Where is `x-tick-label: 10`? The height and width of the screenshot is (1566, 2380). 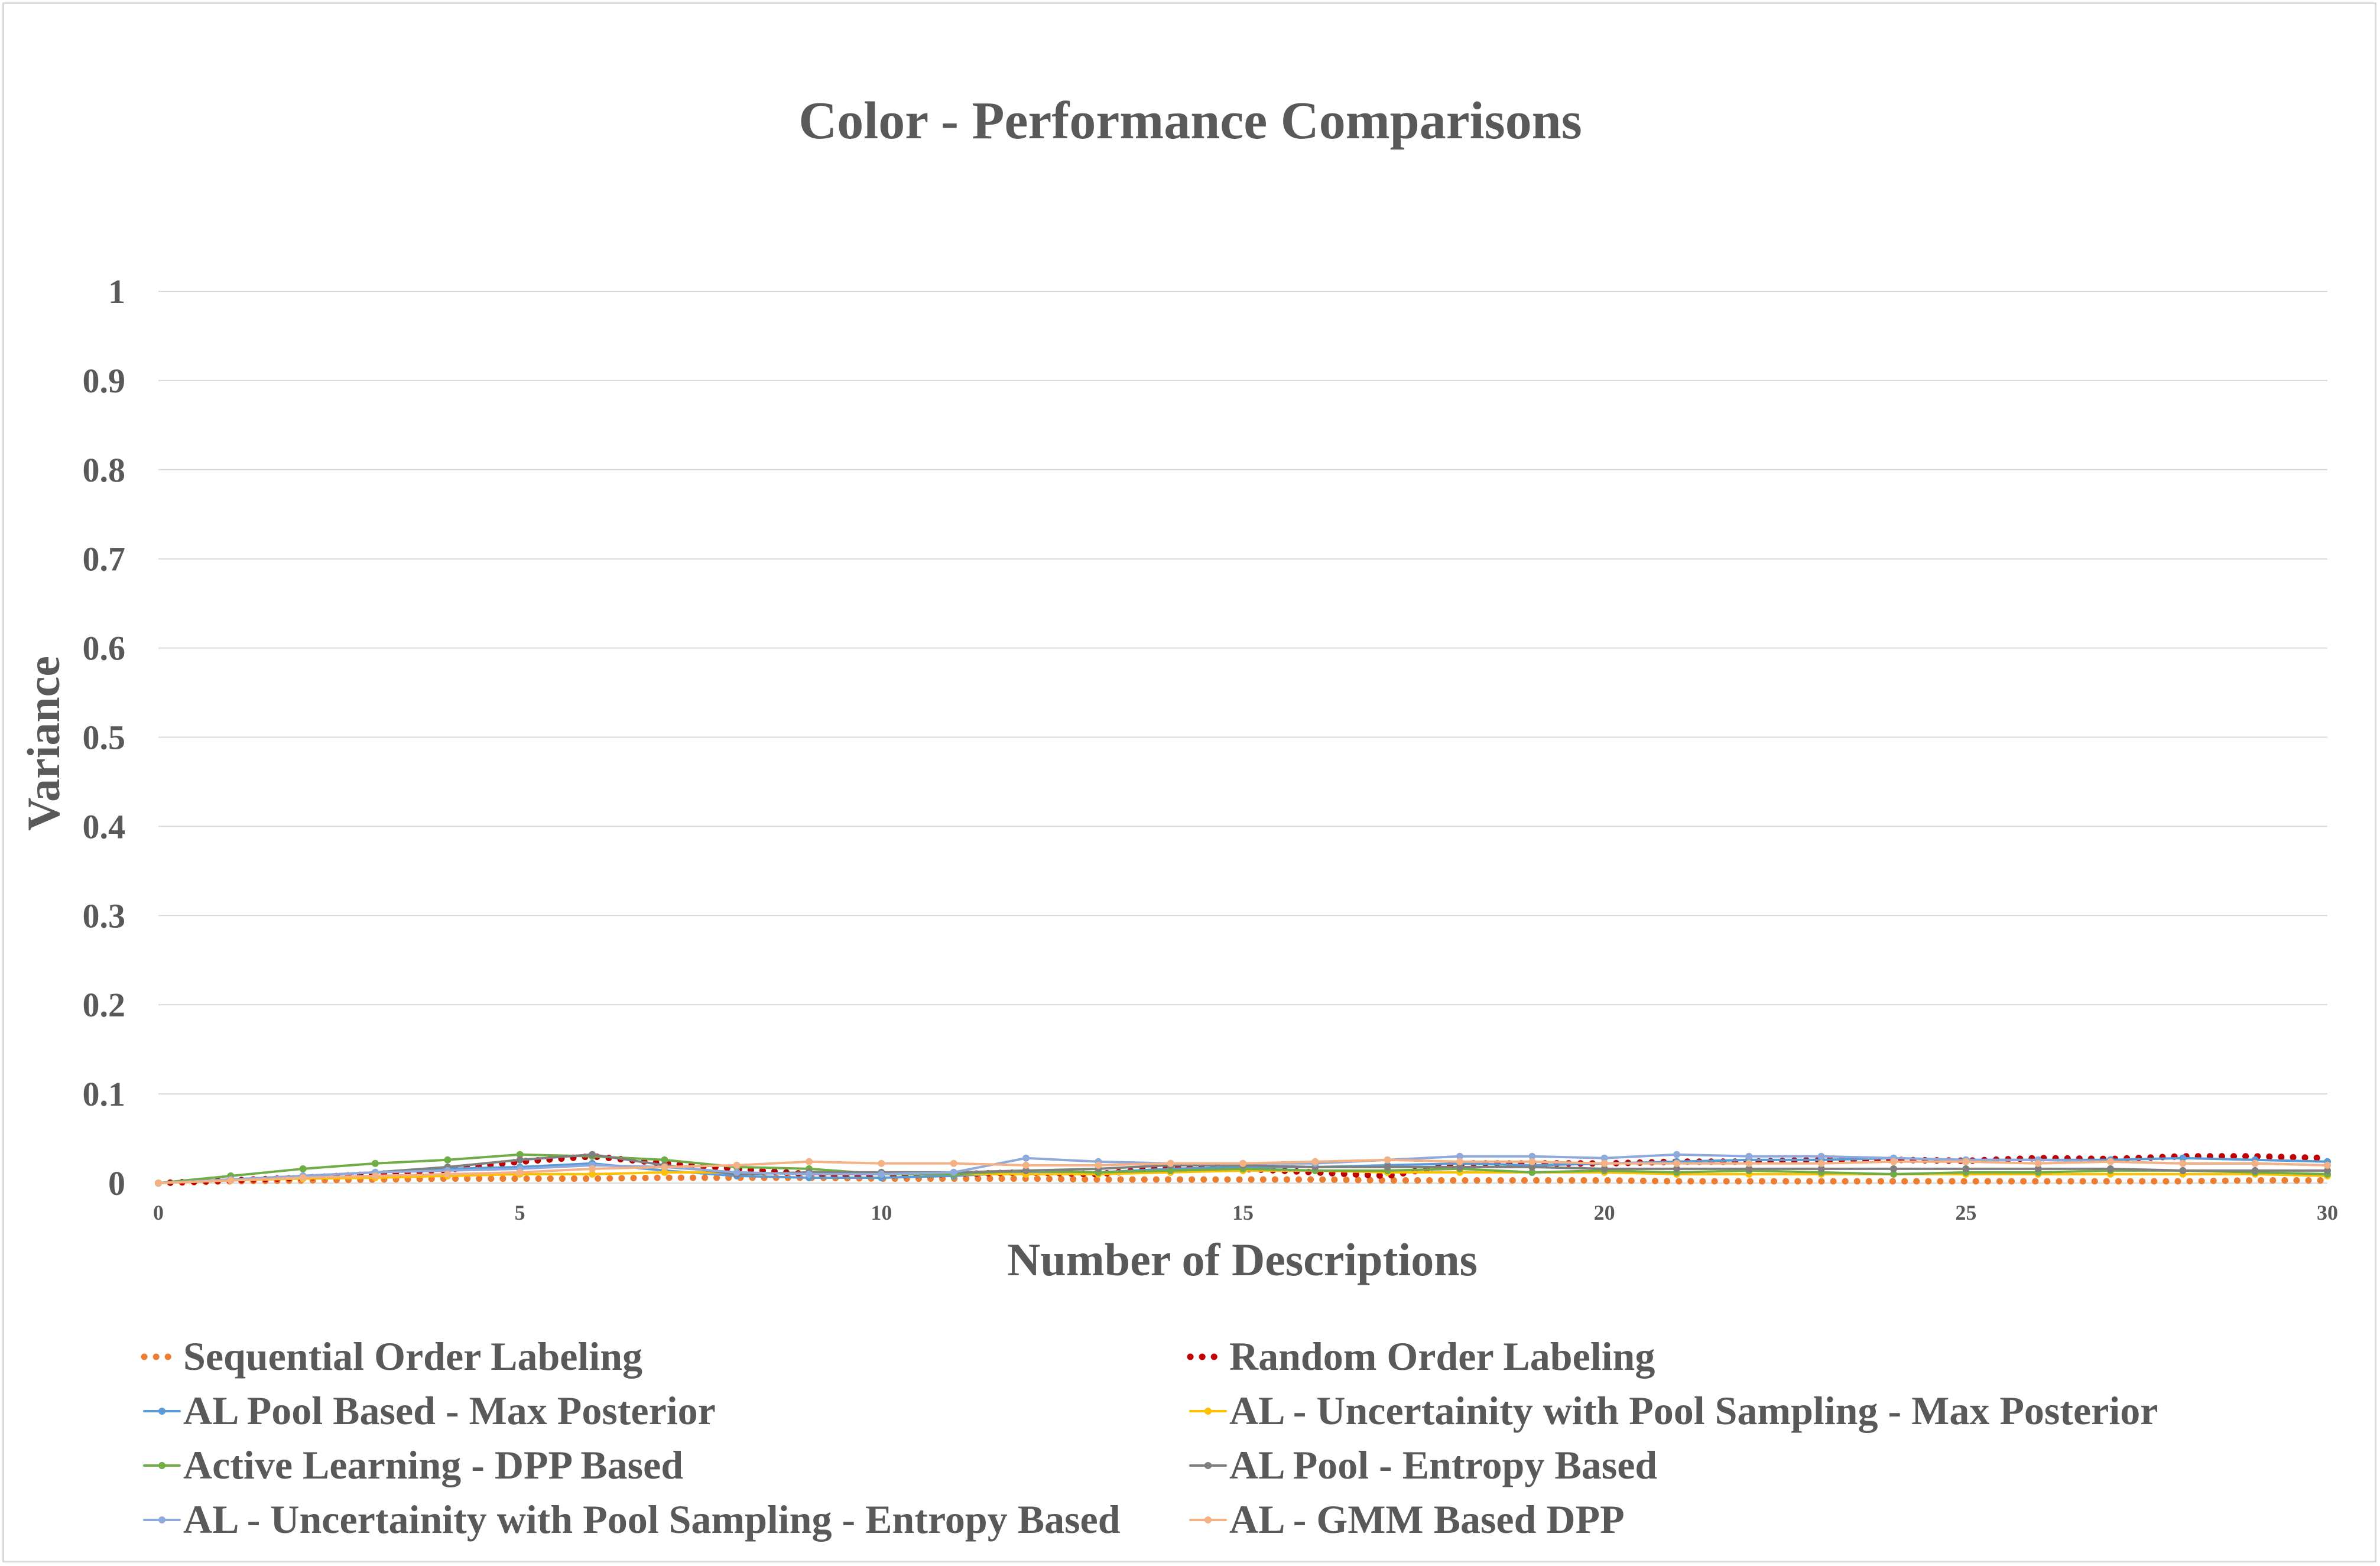 x-tick-label: 10 is located at coordinates (881, 1212).